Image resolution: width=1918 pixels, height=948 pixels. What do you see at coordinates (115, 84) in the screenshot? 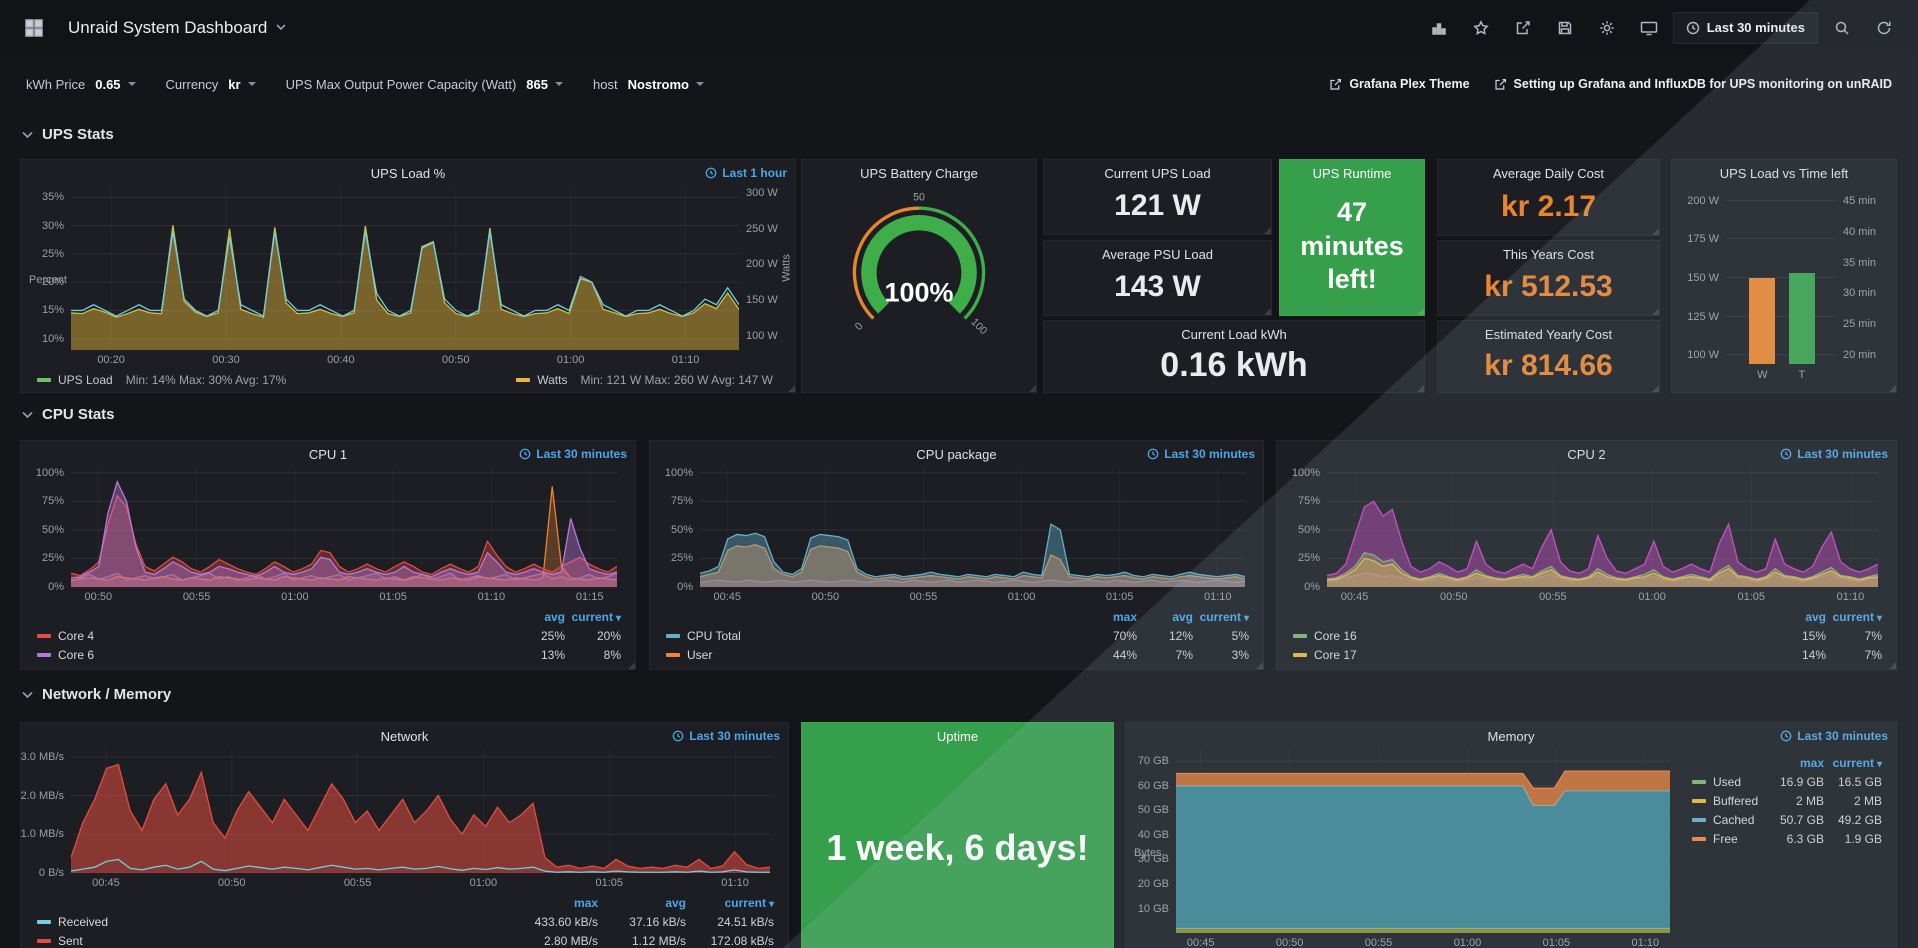
I see `variable-value-dropdown: 0.65` at bounding box center [115, 84].